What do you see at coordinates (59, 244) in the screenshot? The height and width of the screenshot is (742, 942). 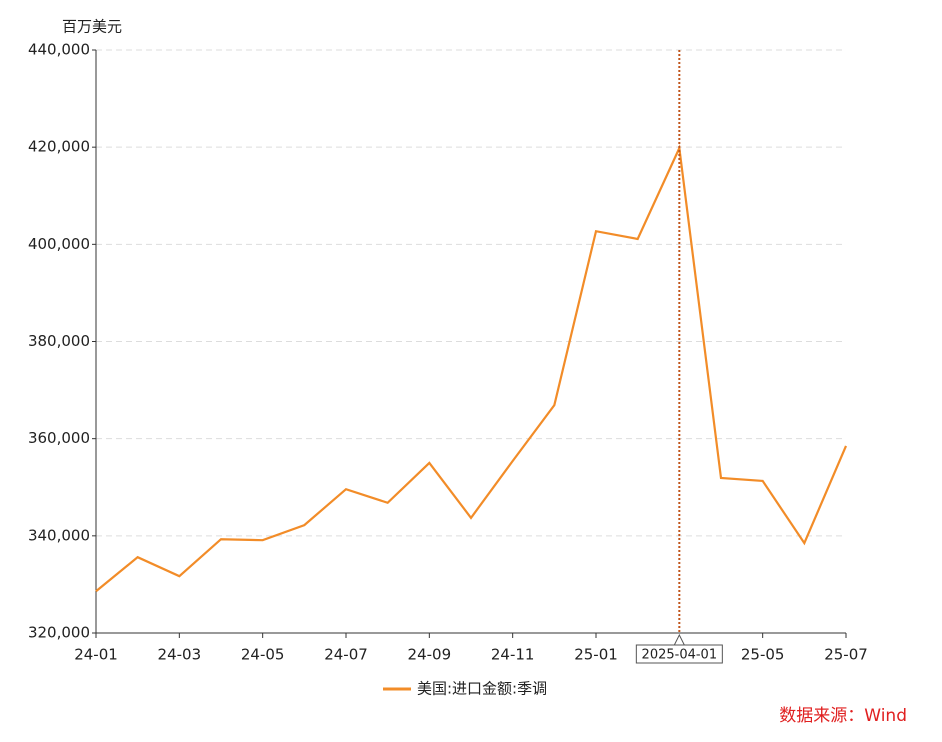 I see `y-tick-label: 400,000` at bounding box center [59, 244].